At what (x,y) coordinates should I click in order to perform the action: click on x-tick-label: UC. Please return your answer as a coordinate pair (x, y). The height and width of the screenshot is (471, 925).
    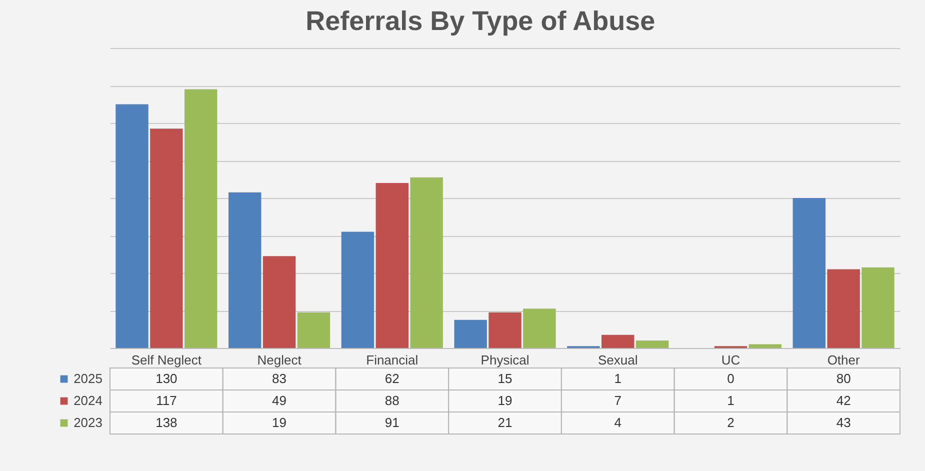
    Looking at the image, I should click on (730, 360).